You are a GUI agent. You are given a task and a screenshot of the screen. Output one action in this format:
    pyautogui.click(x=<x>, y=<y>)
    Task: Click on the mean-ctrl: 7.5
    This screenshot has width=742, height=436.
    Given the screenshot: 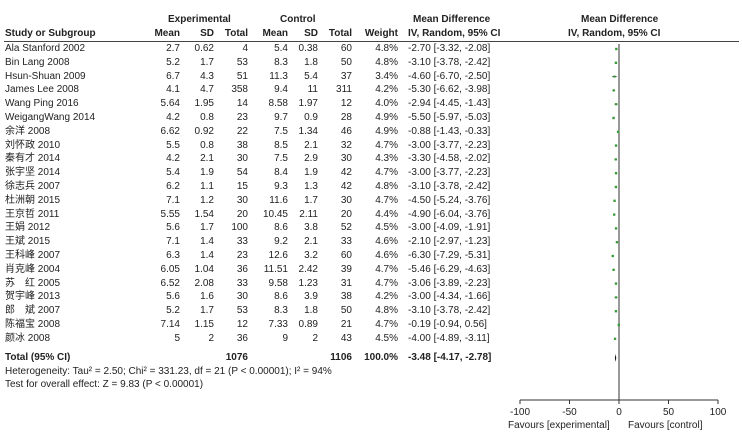 What is the action you would take?
    pyautogui.click(x=281, y=159)
    